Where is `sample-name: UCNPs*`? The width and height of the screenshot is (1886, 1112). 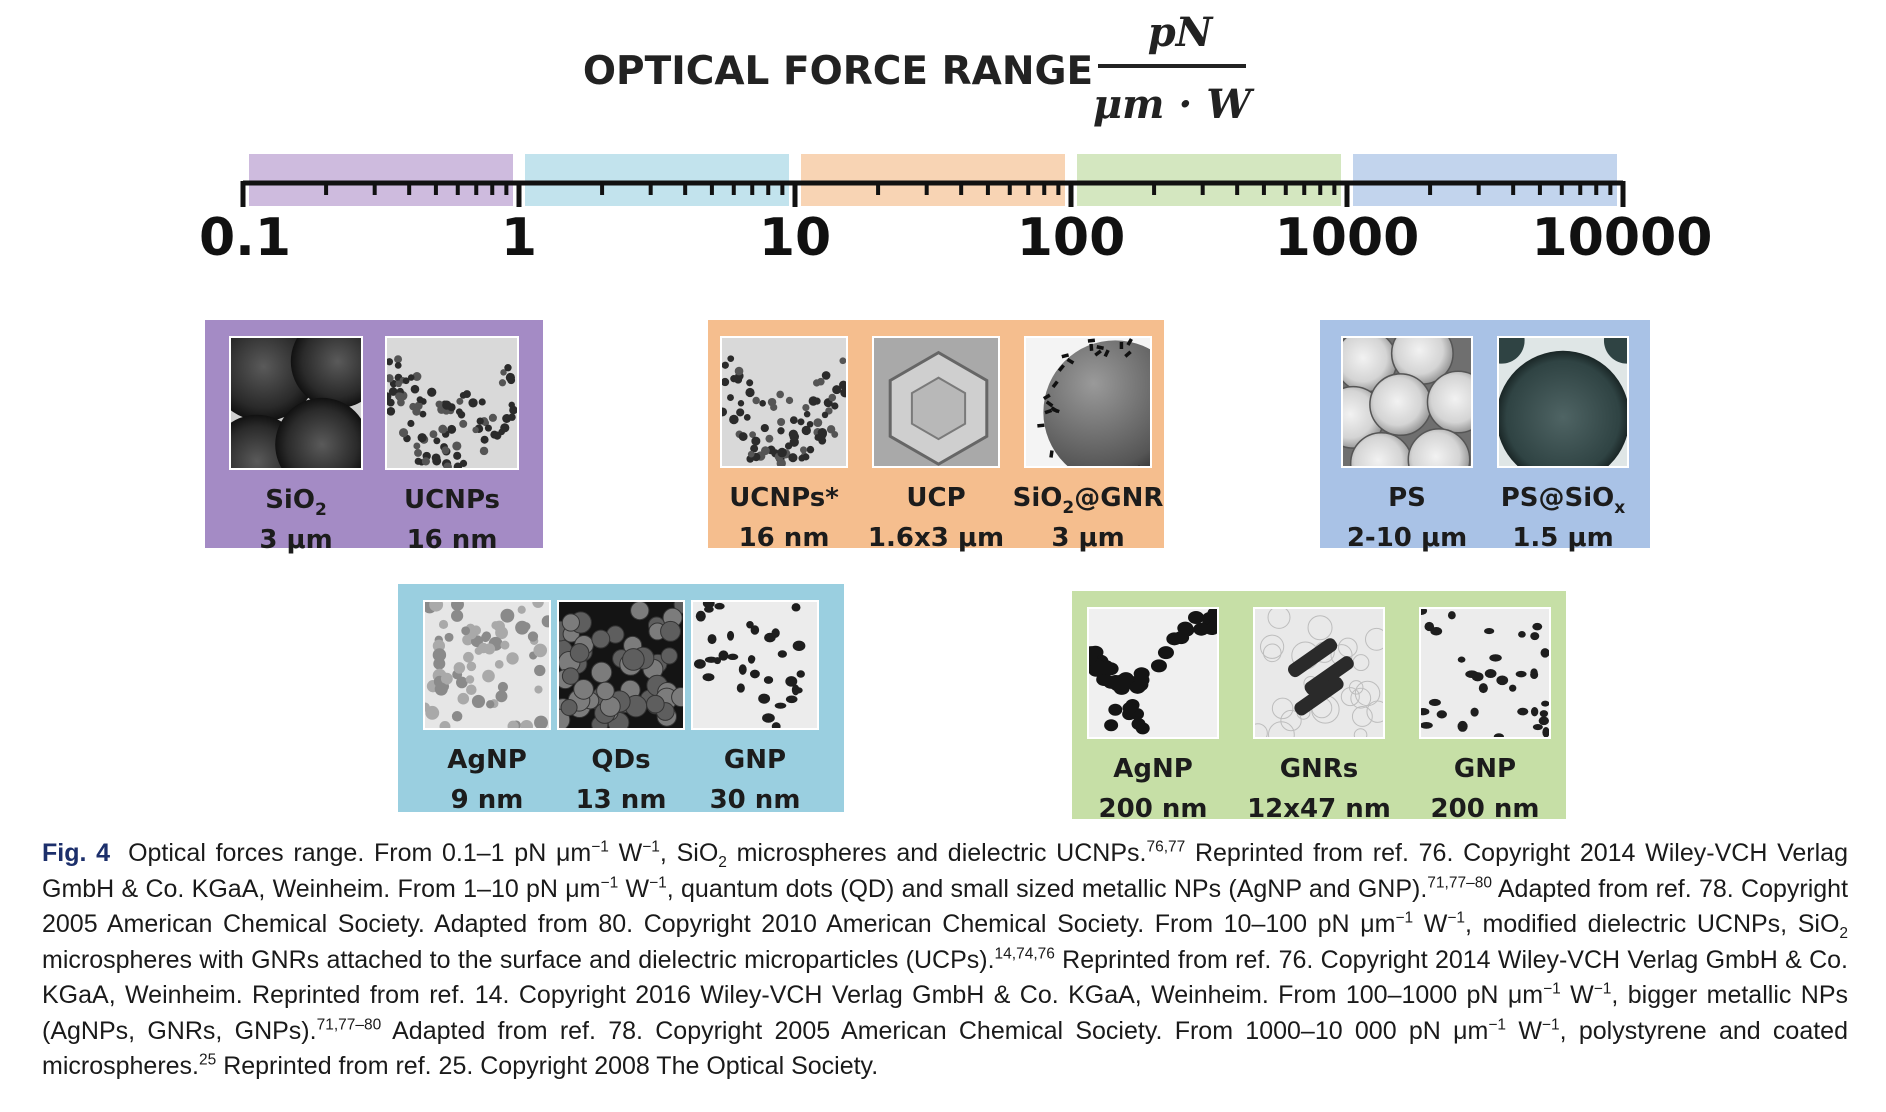
sample-name: UCNPs* is located at coordinates (784, 498).